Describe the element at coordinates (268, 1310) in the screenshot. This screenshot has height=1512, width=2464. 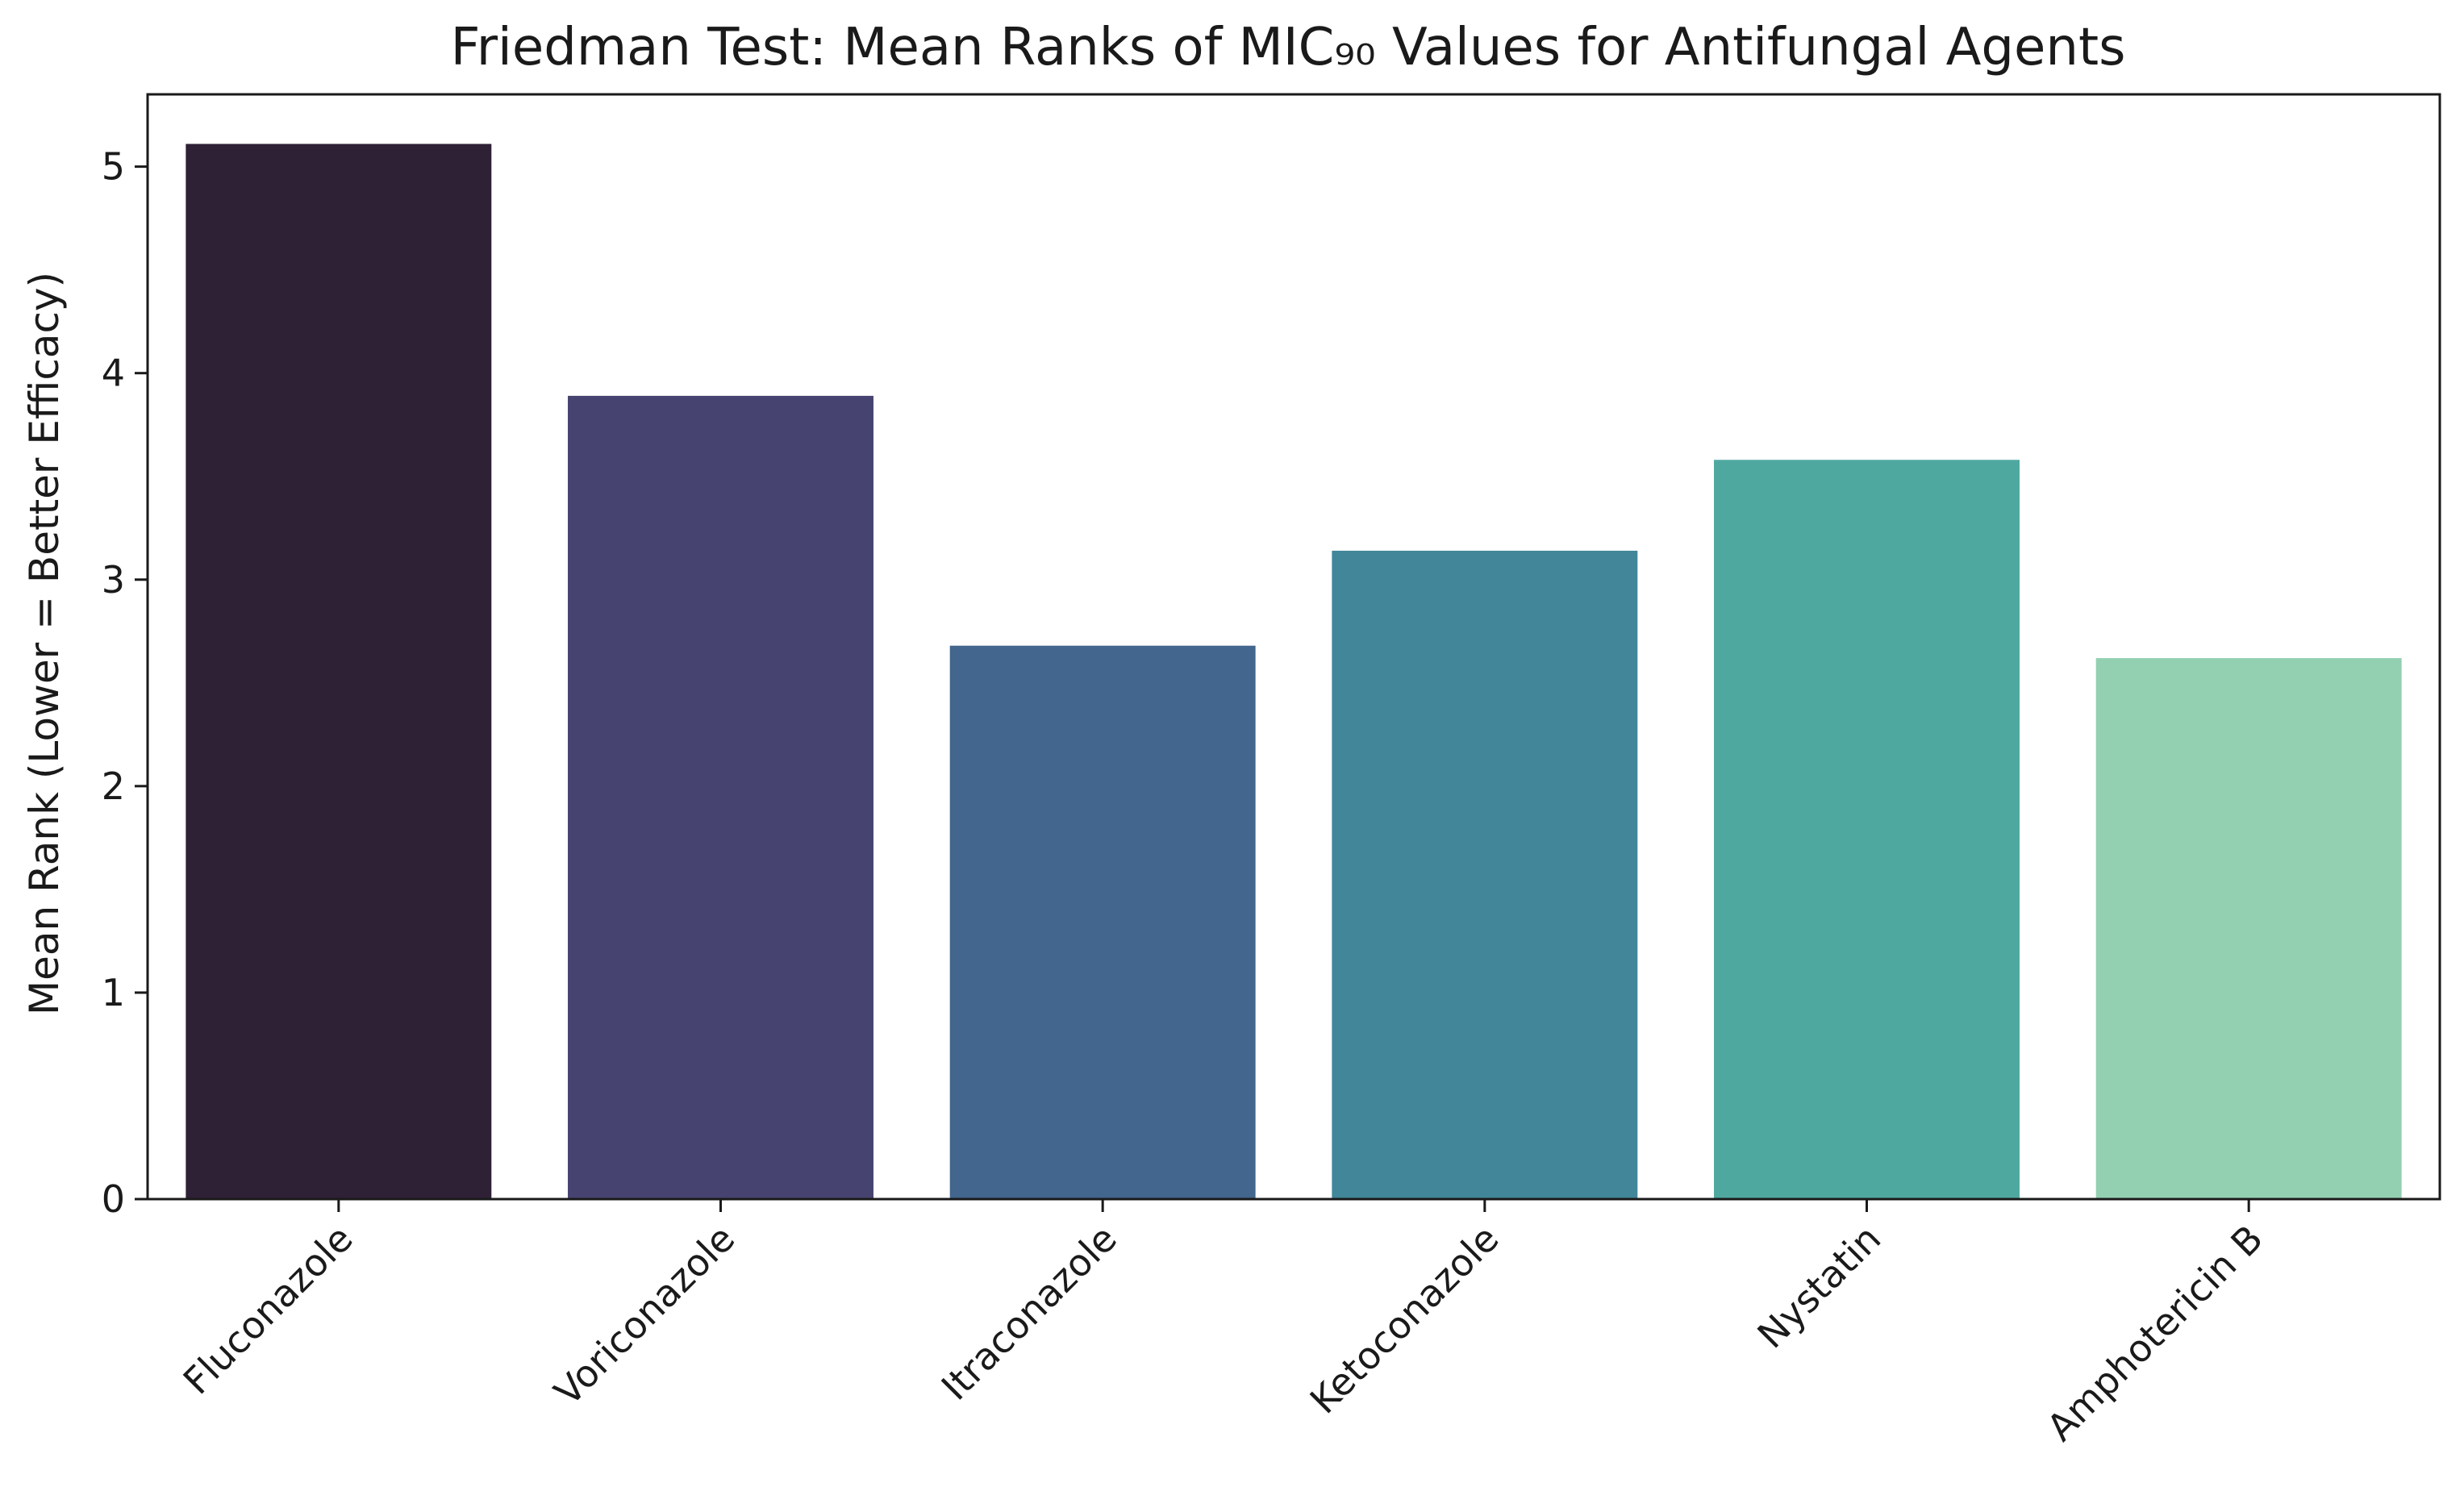
I see `x-tick-label: Fluconazole` at that location.